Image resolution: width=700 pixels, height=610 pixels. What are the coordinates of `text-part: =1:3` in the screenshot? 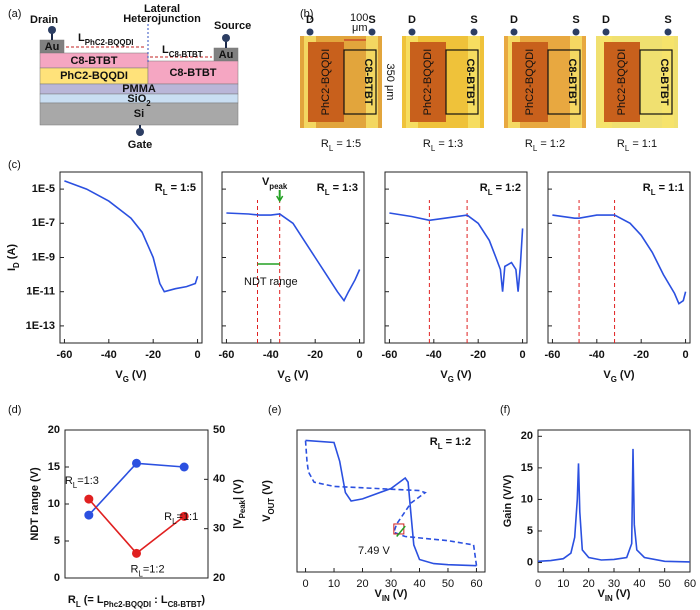 It's located at (88, 481).